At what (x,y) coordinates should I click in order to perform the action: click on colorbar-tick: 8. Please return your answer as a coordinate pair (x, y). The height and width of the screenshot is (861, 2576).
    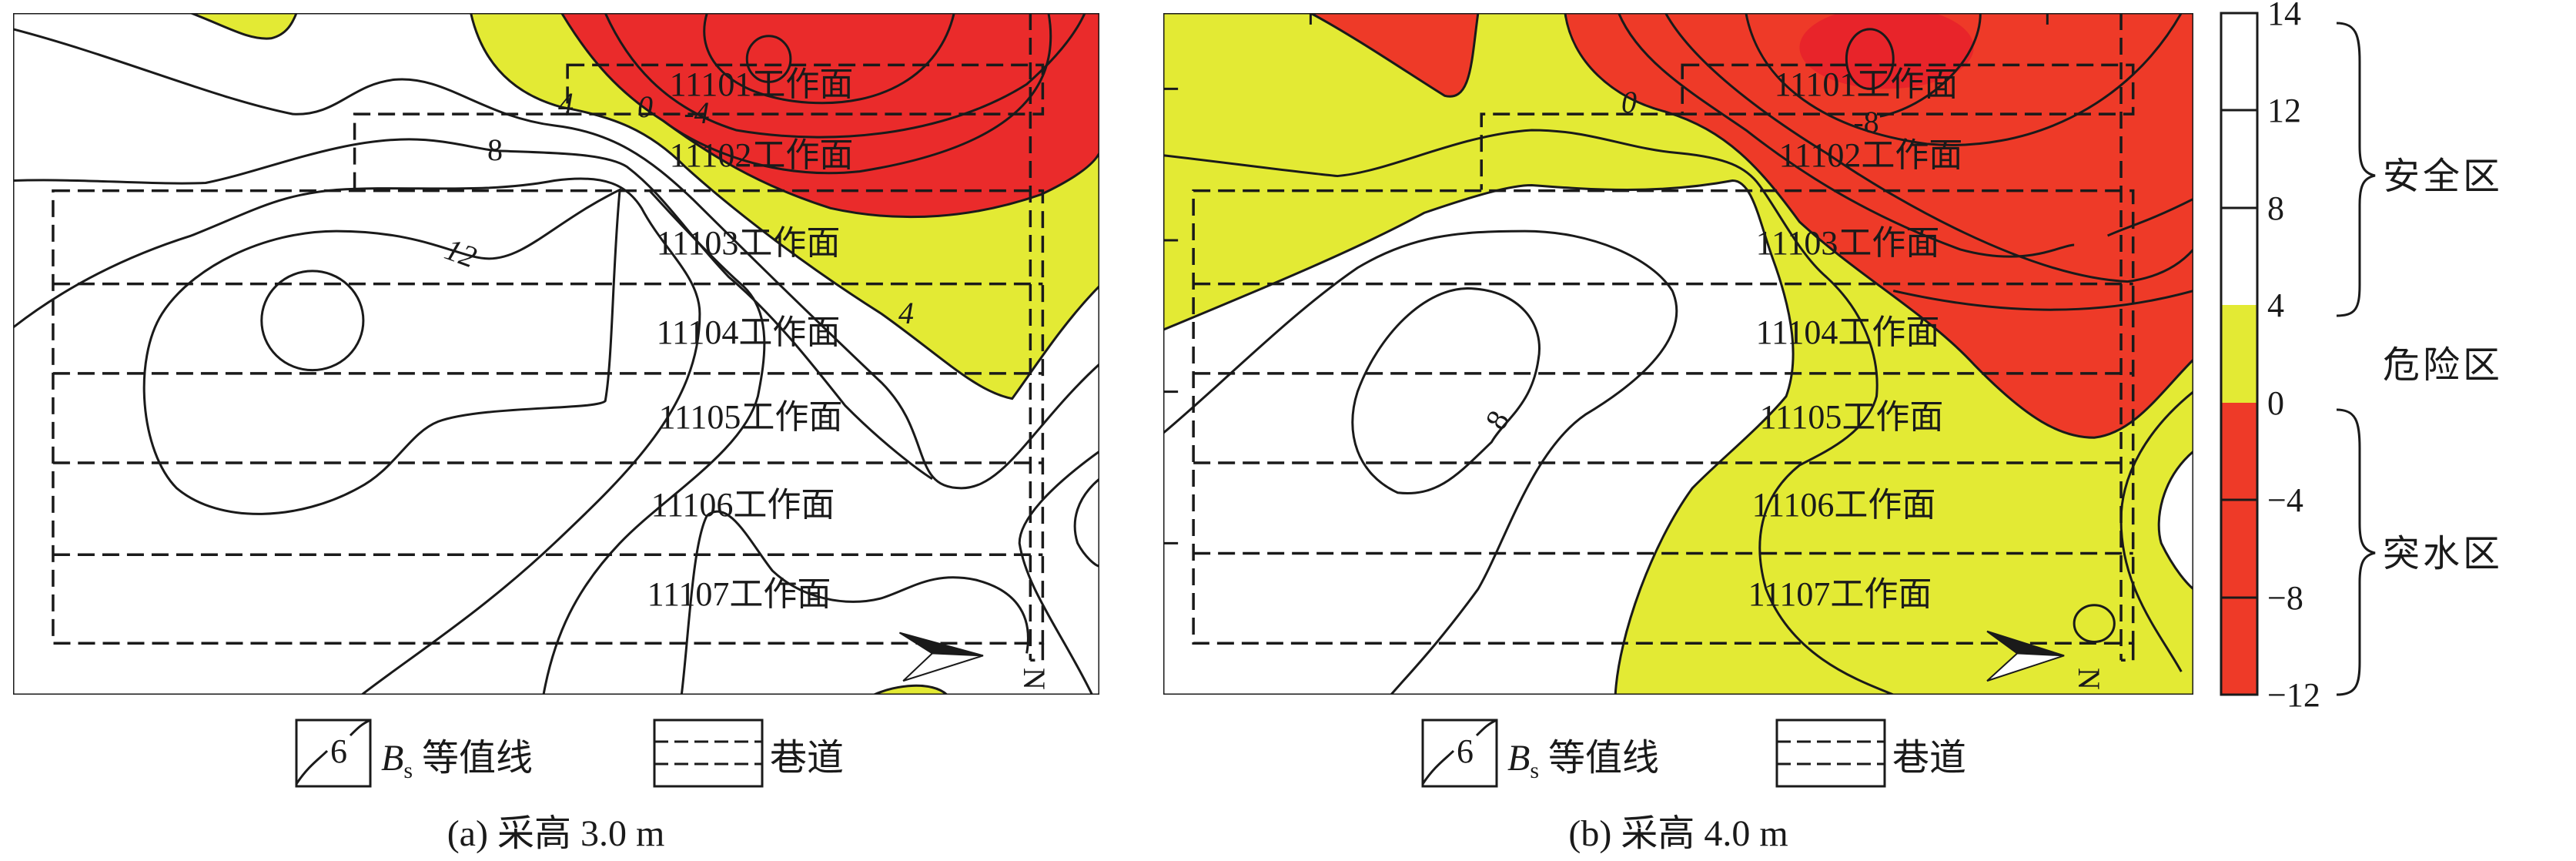
    Looking at the image, I should click on (2276, 208).